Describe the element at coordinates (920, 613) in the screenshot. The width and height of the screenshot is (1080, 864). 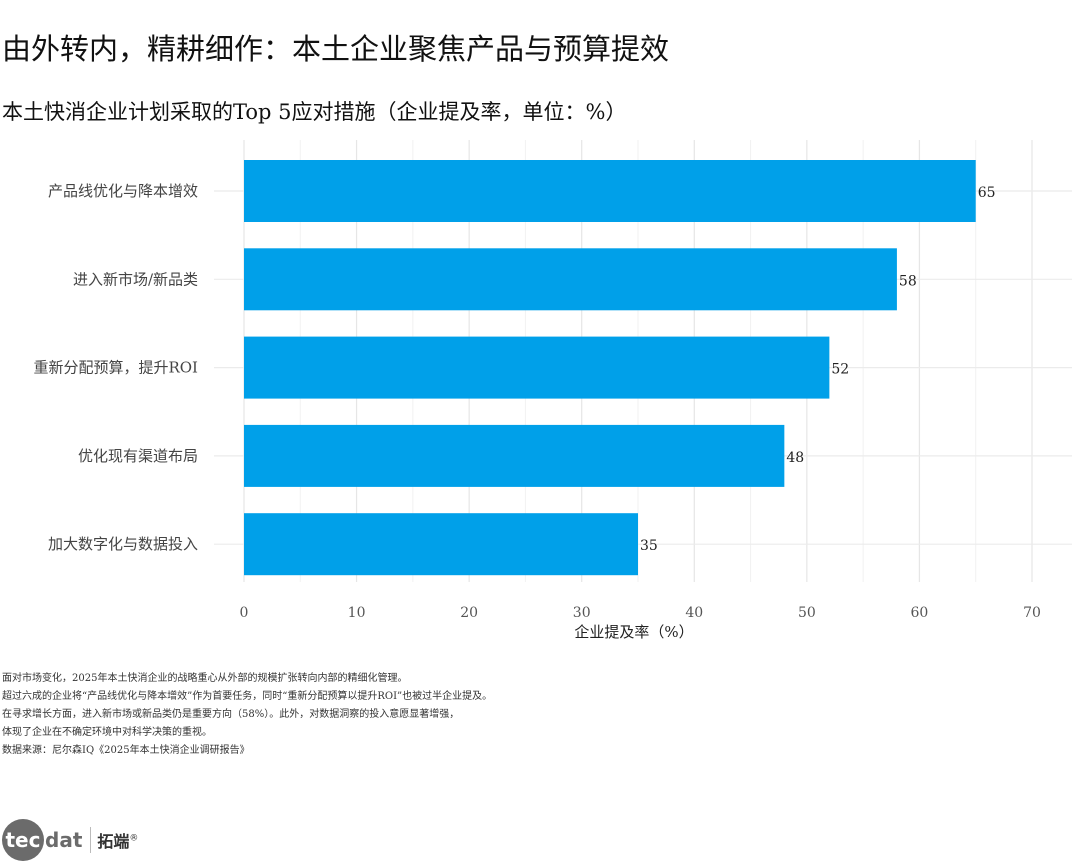
I see `x-tick-label: 60` at that location.